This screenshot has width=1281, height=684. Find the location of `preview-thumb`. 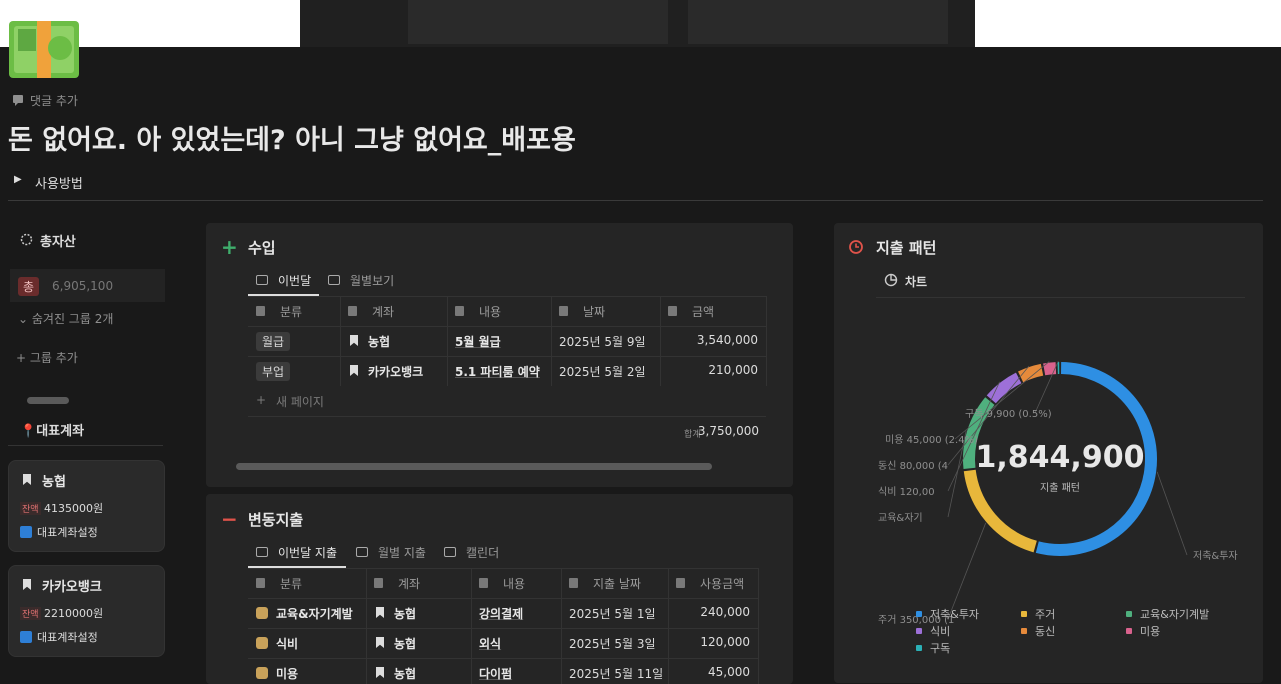

preview-thumb is located at coordinates (818, 22).